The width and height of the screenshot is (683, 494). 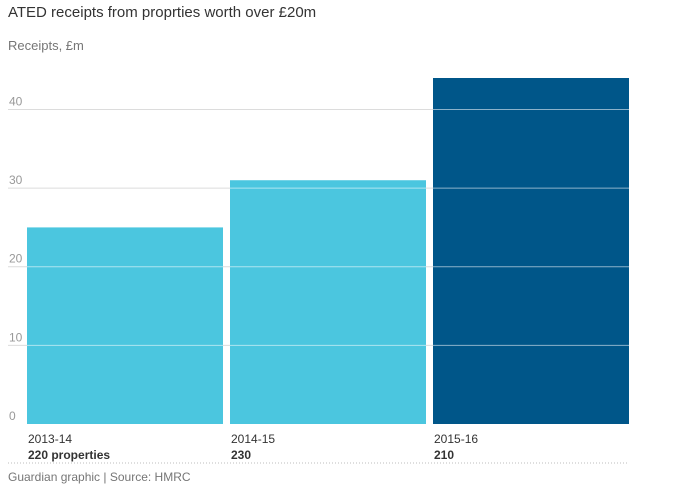 What do you see at coordinates (69, 455) in the screenshot?
I see `properties-count-label: 220 properties` at bounding box center [69, 455].